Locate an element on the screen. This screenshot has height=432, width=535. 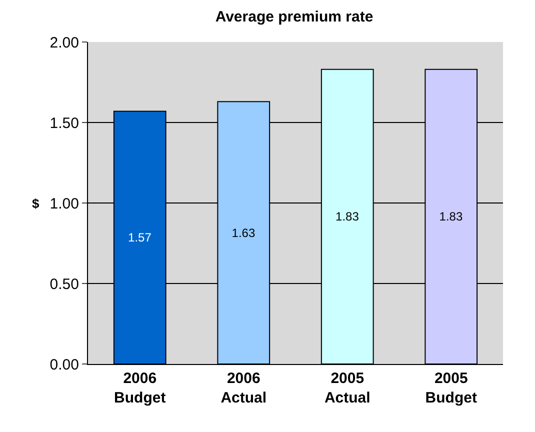
x-tick-label: 2006 Actual is located at coordinates (243, 388).